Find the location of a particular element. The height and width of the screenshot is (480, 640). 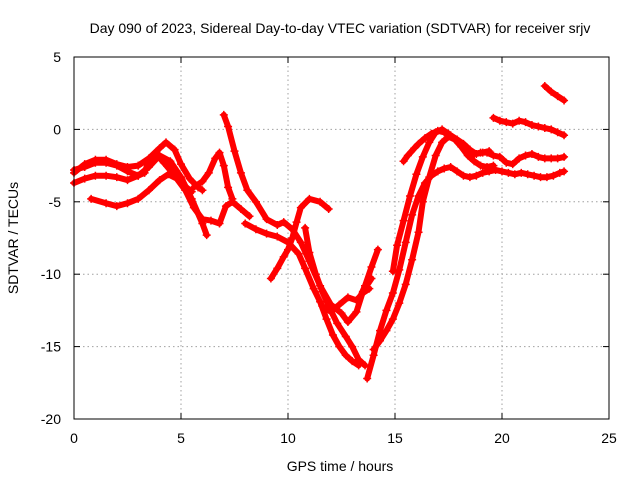

x-tick-label: 25 is located at coordinates (609, 438).